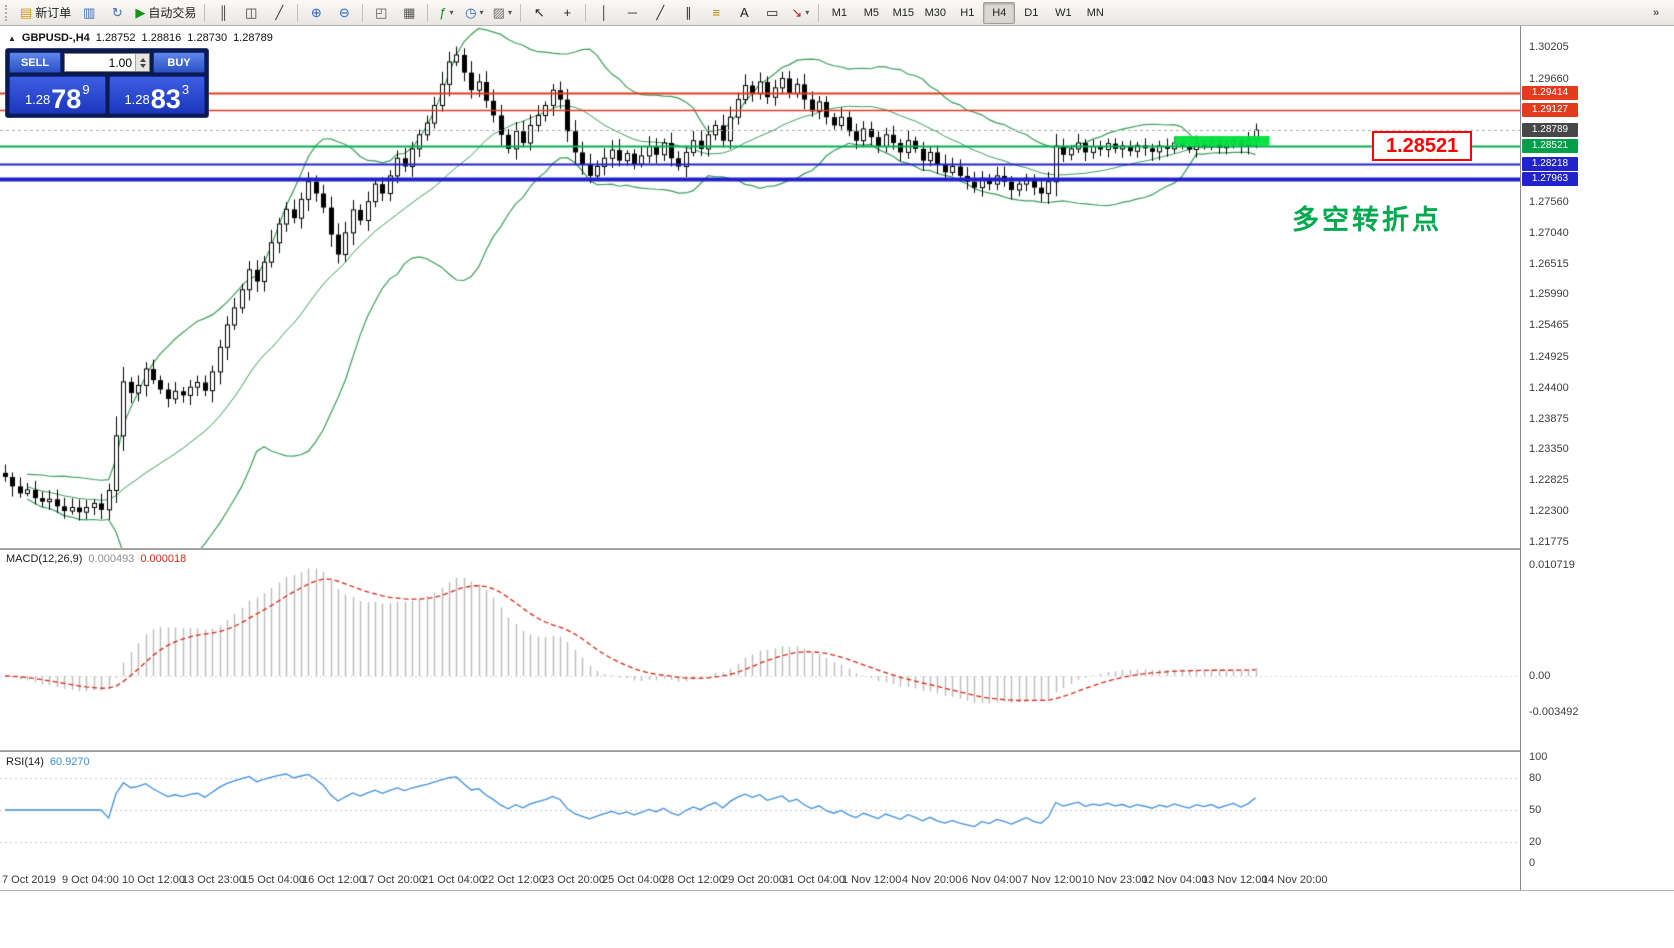 The height and width of the screenshot is (948, 1674). What do you see at coordinates (932, 880) in the screenshot?
I see `time-axis-label: 4 Nov 20:00` at bounding box center [932, 880].